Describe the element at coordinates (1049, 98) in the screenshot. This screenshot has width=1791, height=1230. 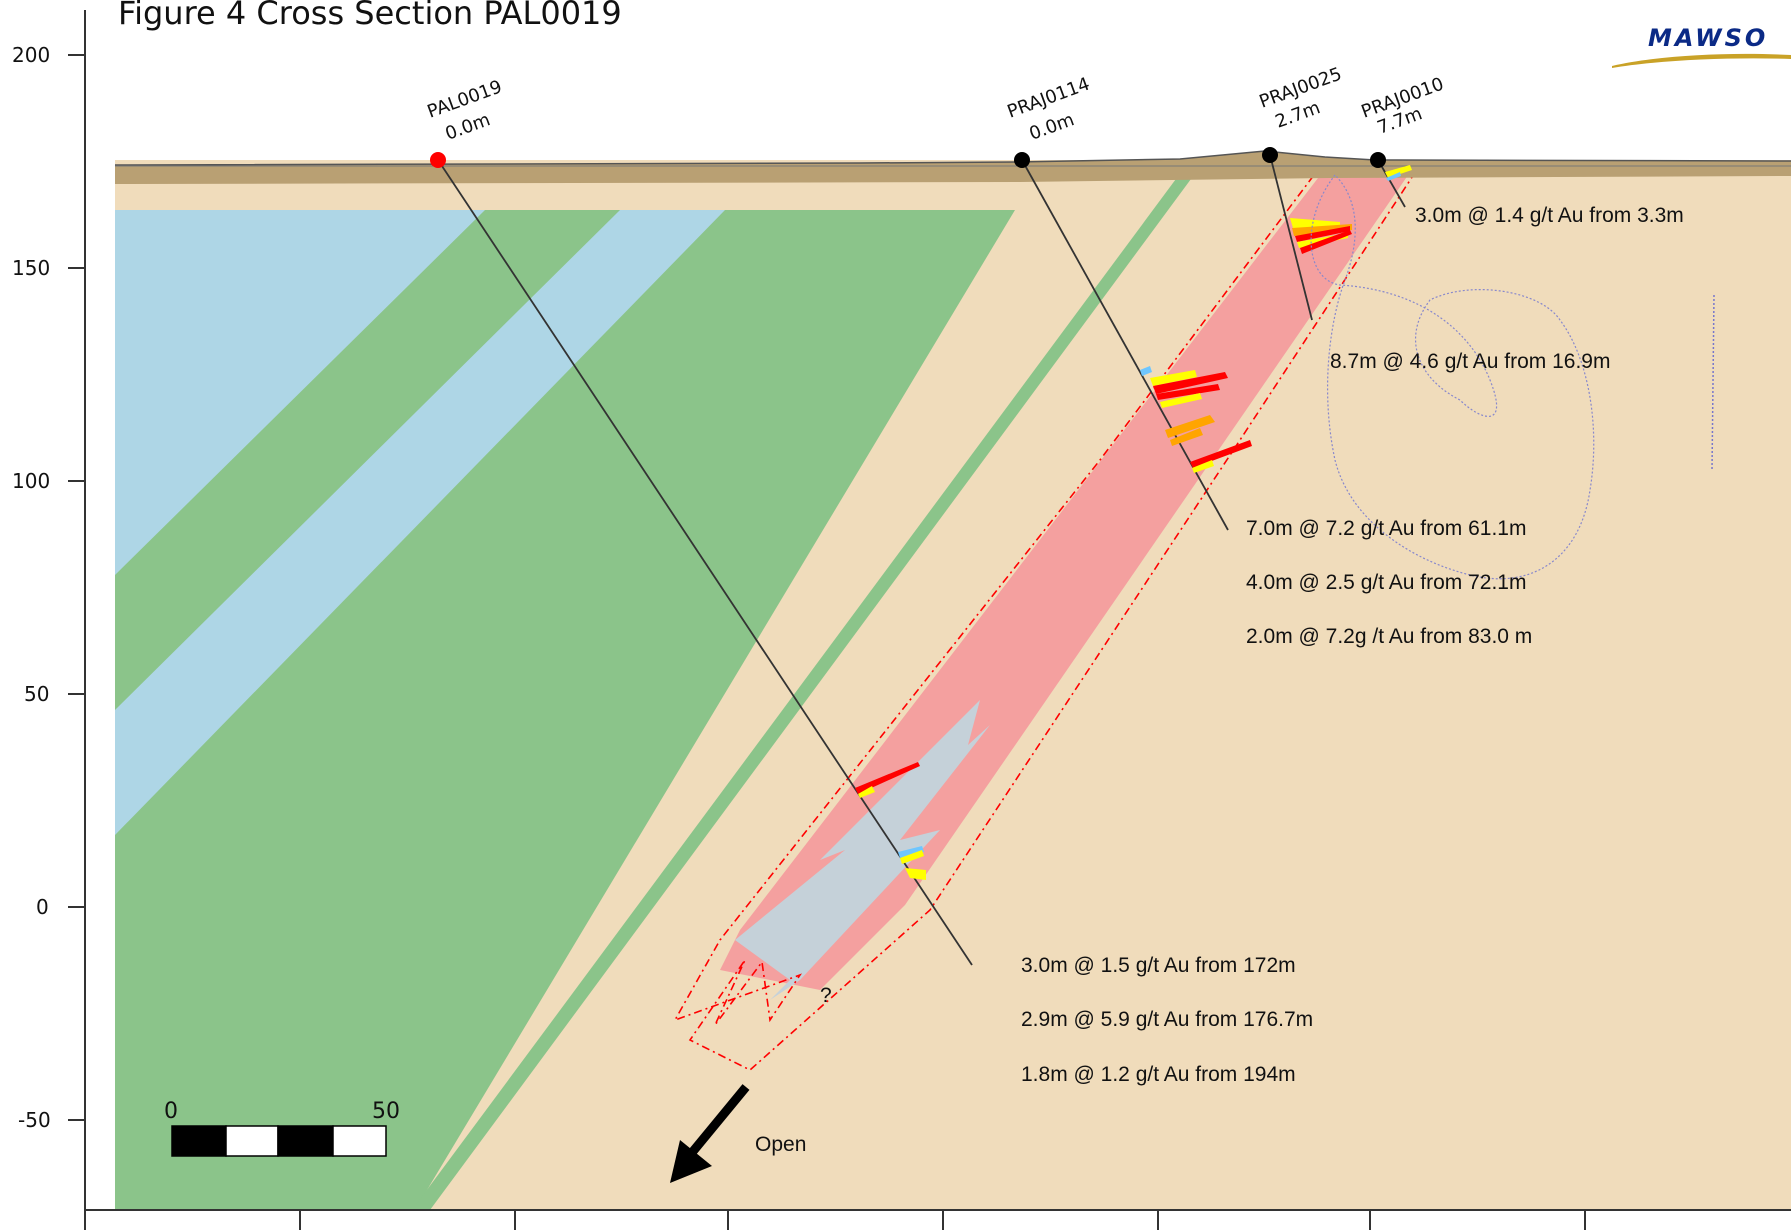
I see `hole-label-id: PRAJ0114` at that location.